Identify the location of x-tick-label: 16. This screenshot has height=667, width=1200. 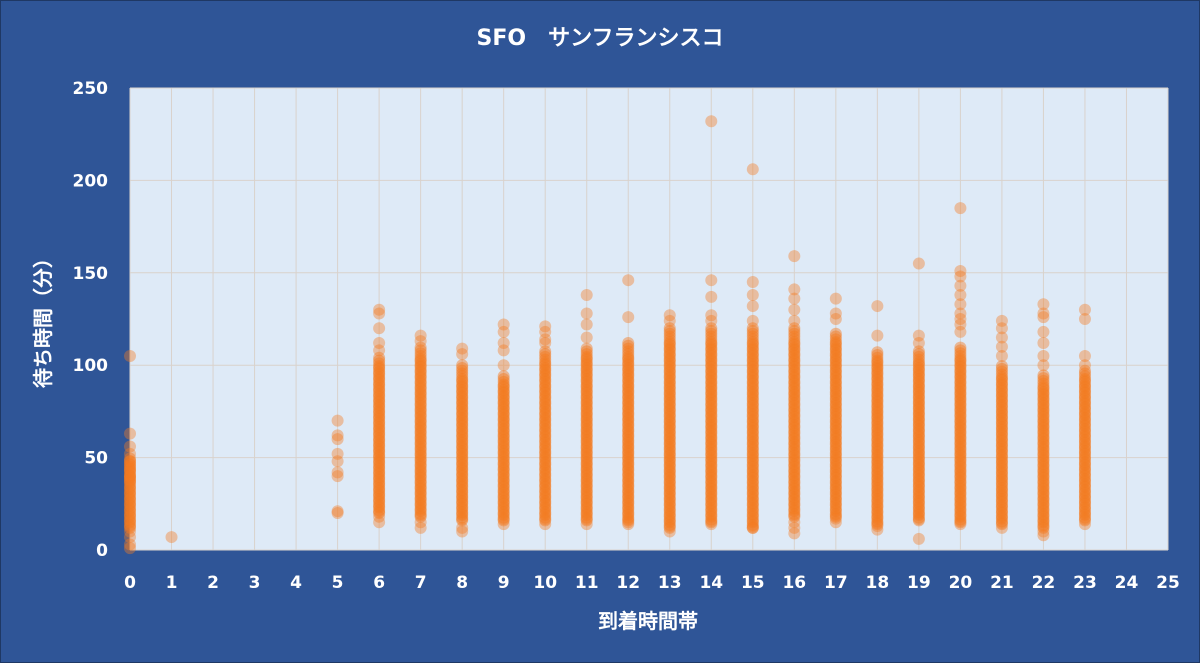
(794, 583).